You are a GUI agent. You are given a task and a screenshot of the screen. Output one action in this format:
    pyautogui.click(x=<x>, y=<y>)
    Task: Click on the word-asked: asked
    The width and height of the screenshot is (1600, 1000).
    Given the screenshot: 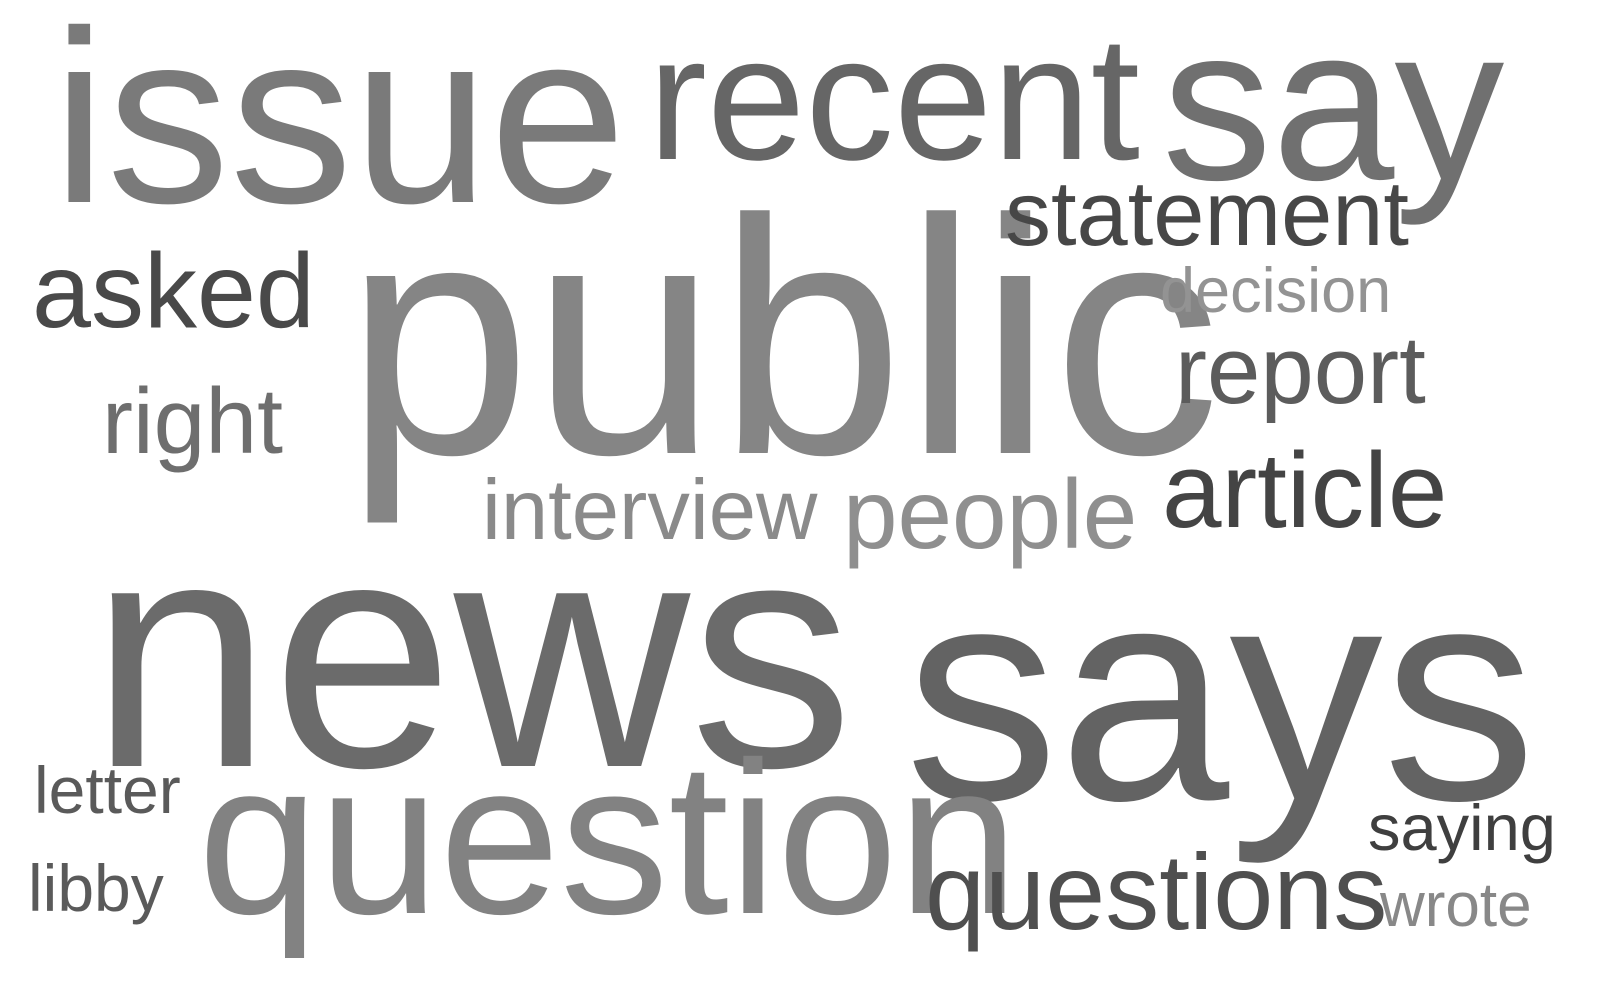 What is the action you would take?
    pyautogui.click(x=173, y=291)
    